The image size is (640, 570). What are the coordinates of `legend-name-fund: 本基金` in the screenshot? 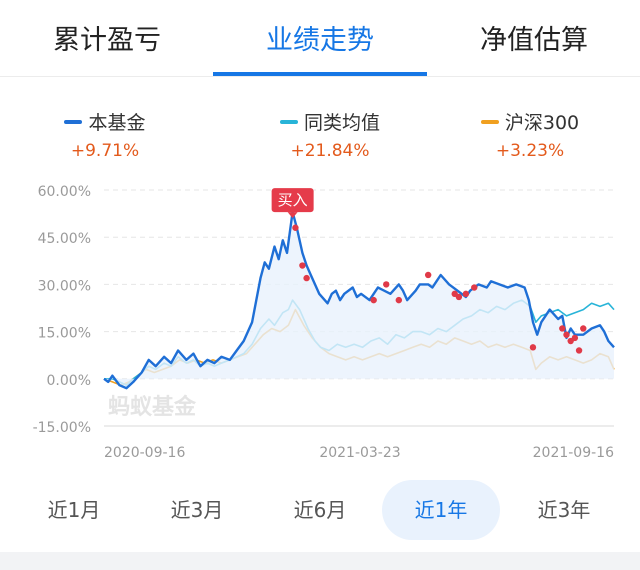 It's located at (117, 123).